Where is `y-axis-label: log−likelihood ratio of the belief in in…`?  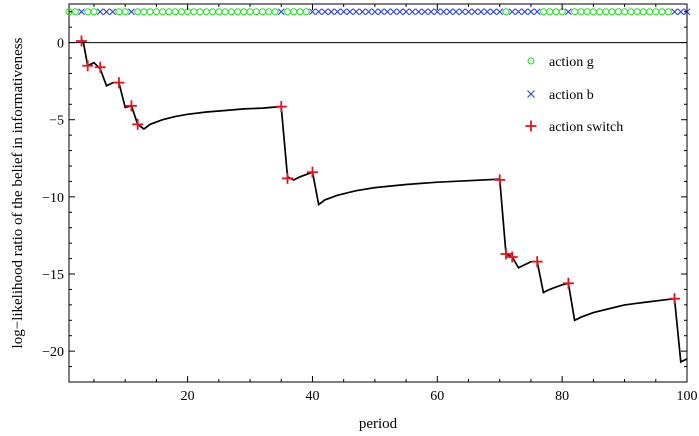
y-axis-label: log−likelihood ratio of the belief in in… is located at coordinates (18, 192).